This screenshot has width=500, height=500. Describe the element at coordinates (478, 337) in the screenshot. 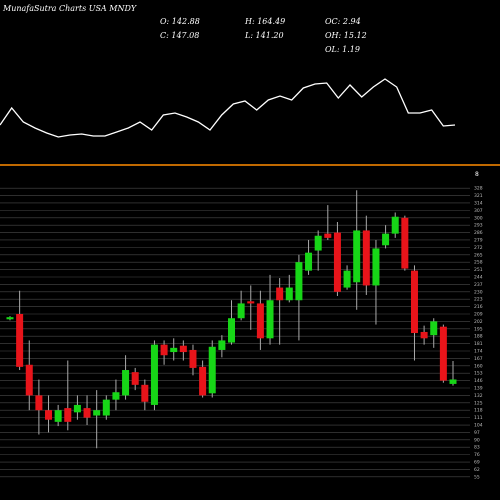

I see `y-tick-label: 188` at that location.